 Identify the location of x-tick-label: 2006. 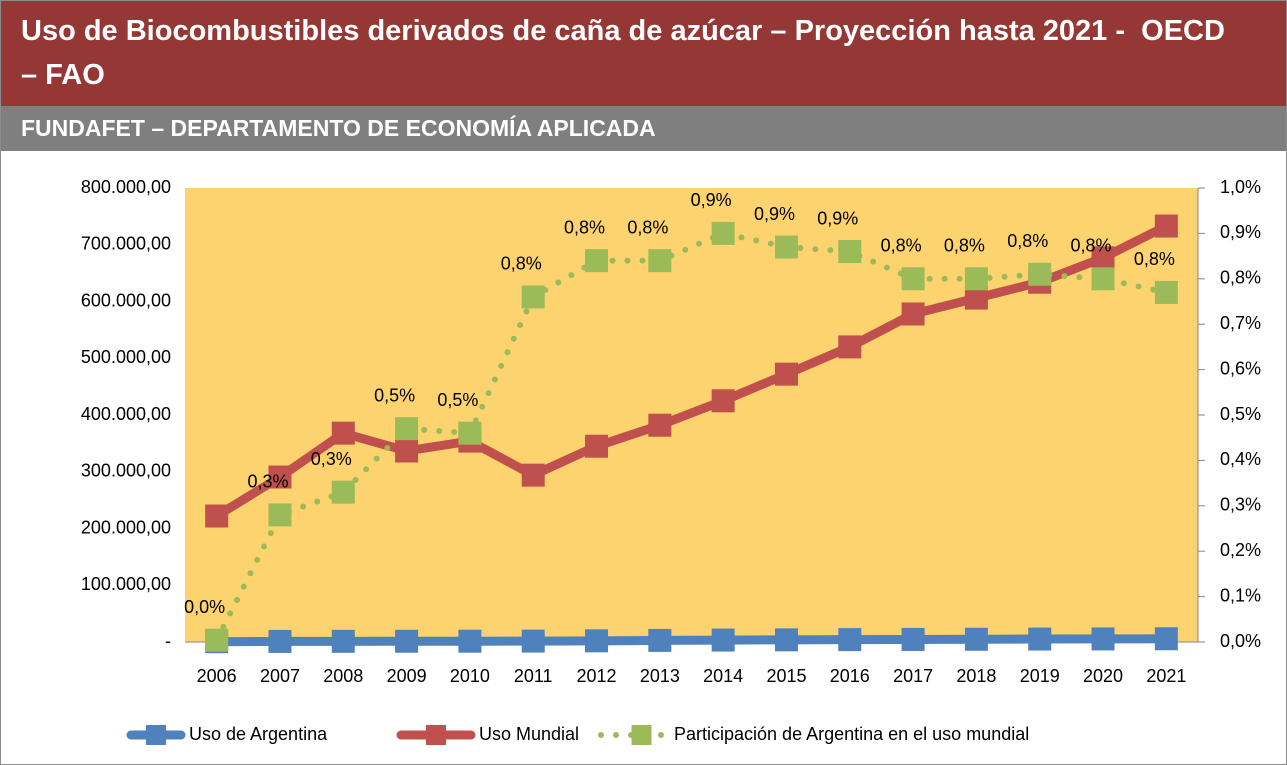
(217, 676).